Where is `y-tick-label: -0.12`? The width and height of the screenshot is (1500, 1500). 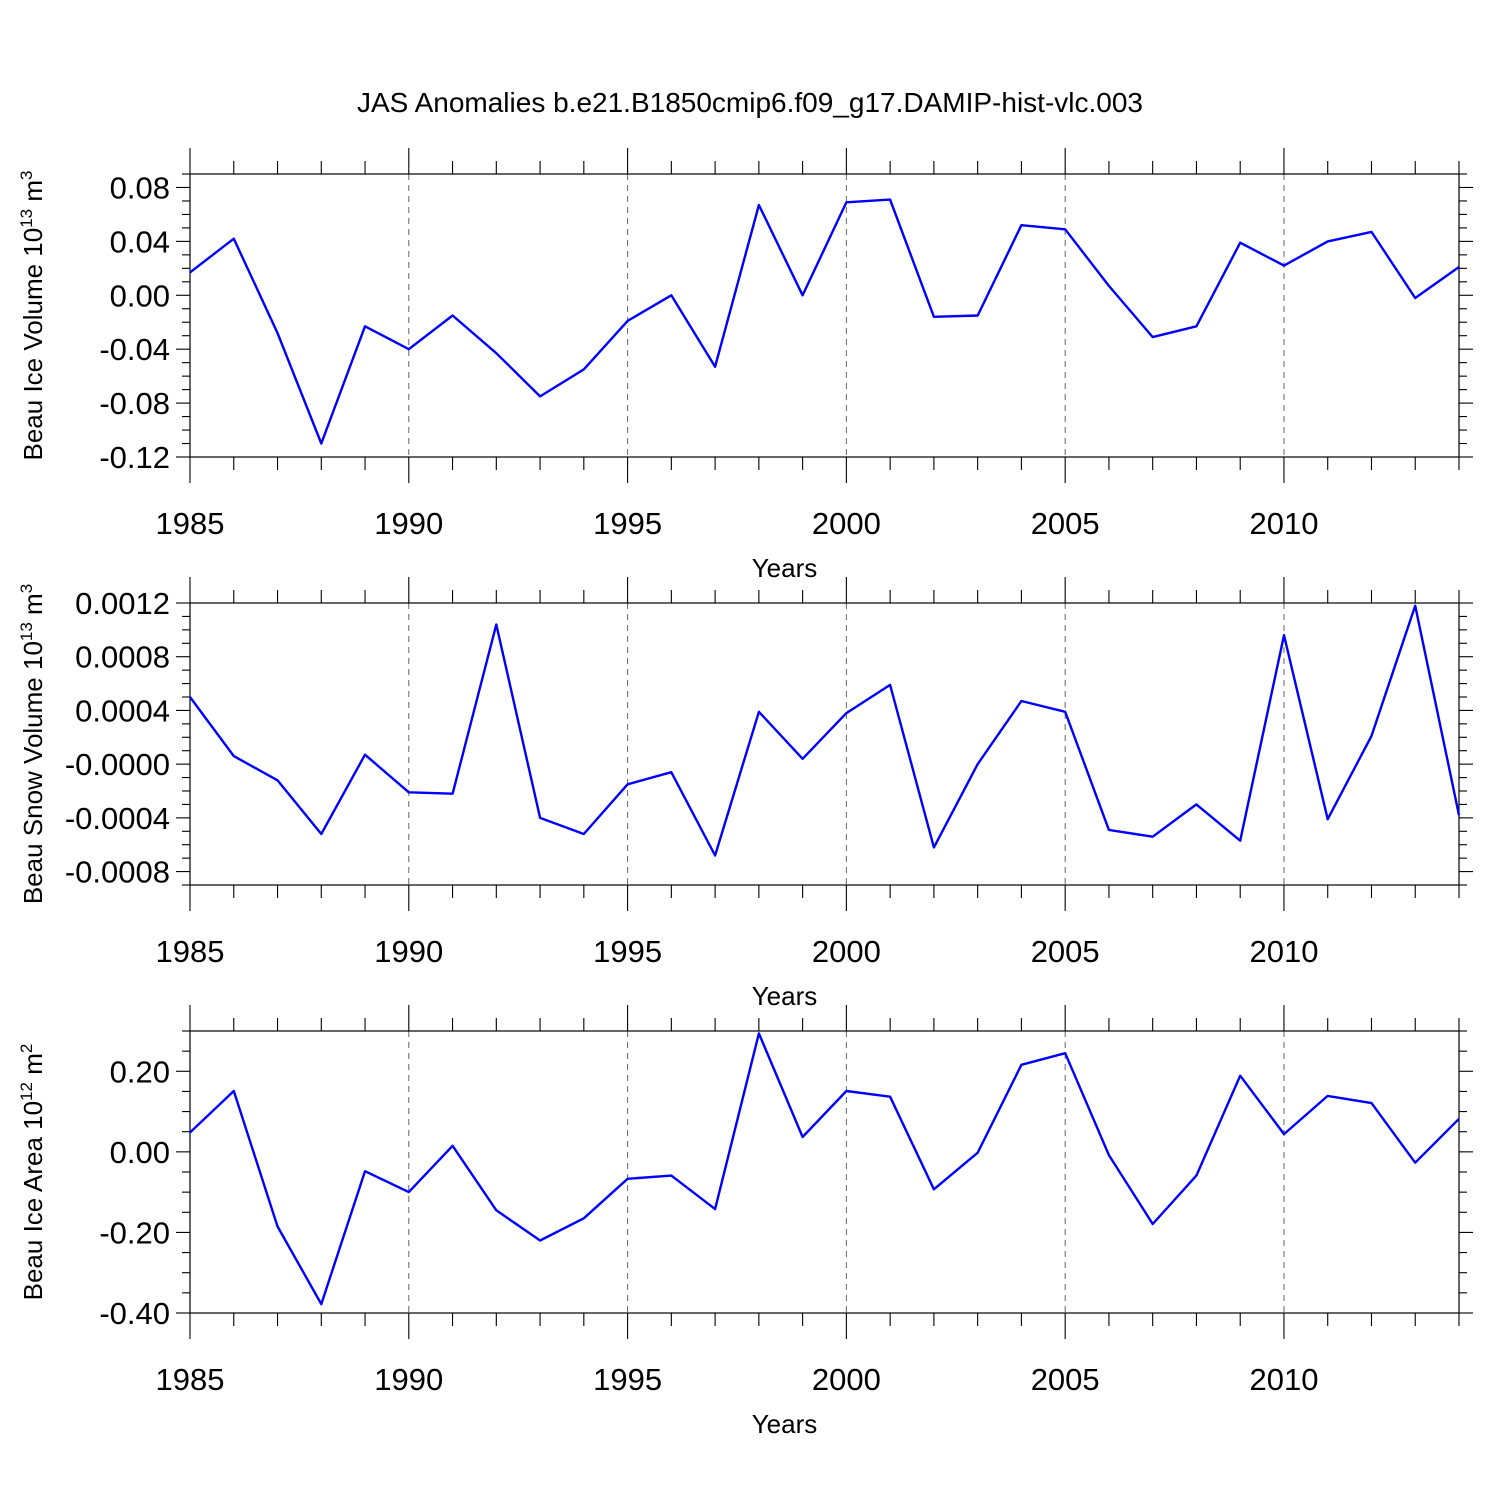
y-tick-label: -0.12 is located at coordinates (134, 457).